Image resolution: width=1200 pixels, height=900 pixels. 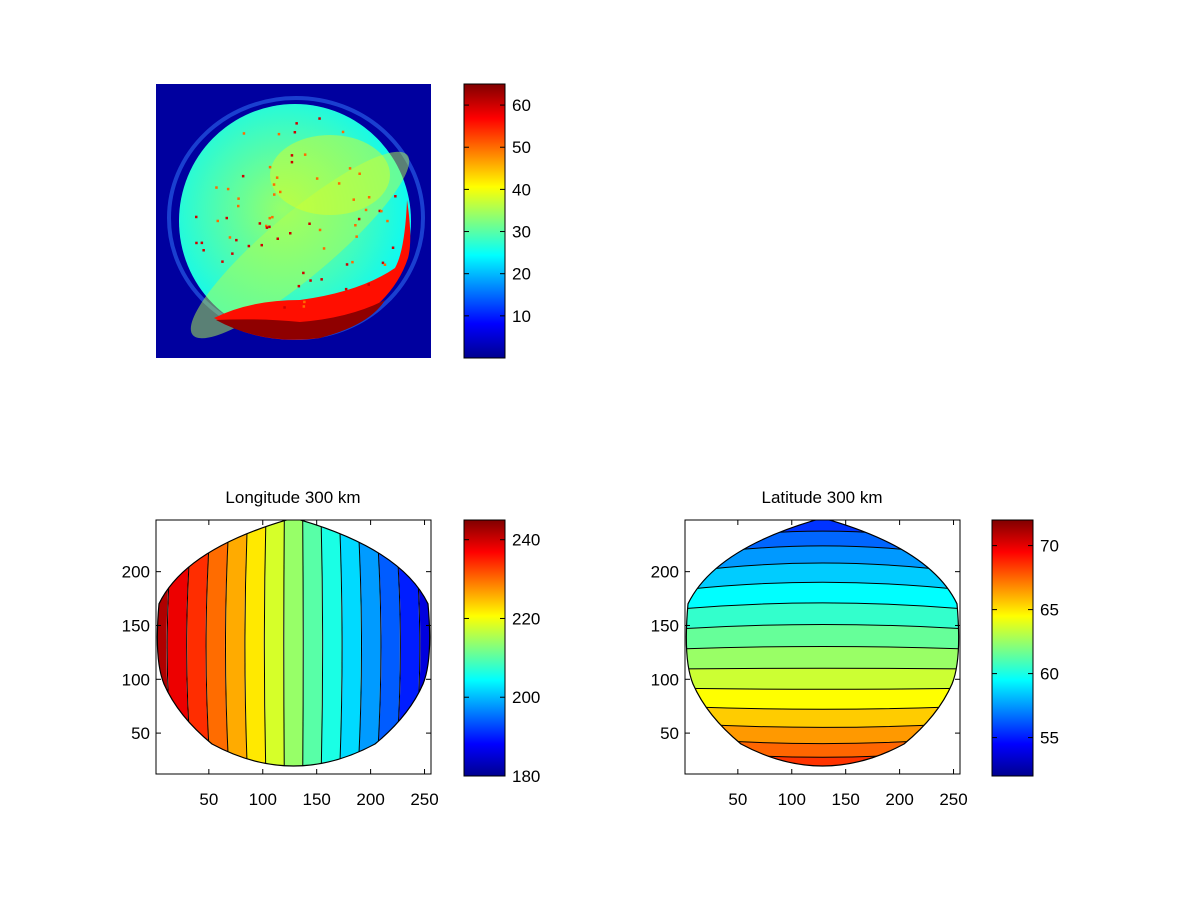 What do you see at coordinates (330, 175) in the screenshot?
I see `image-warm-region` at bounding box center [330, 175].